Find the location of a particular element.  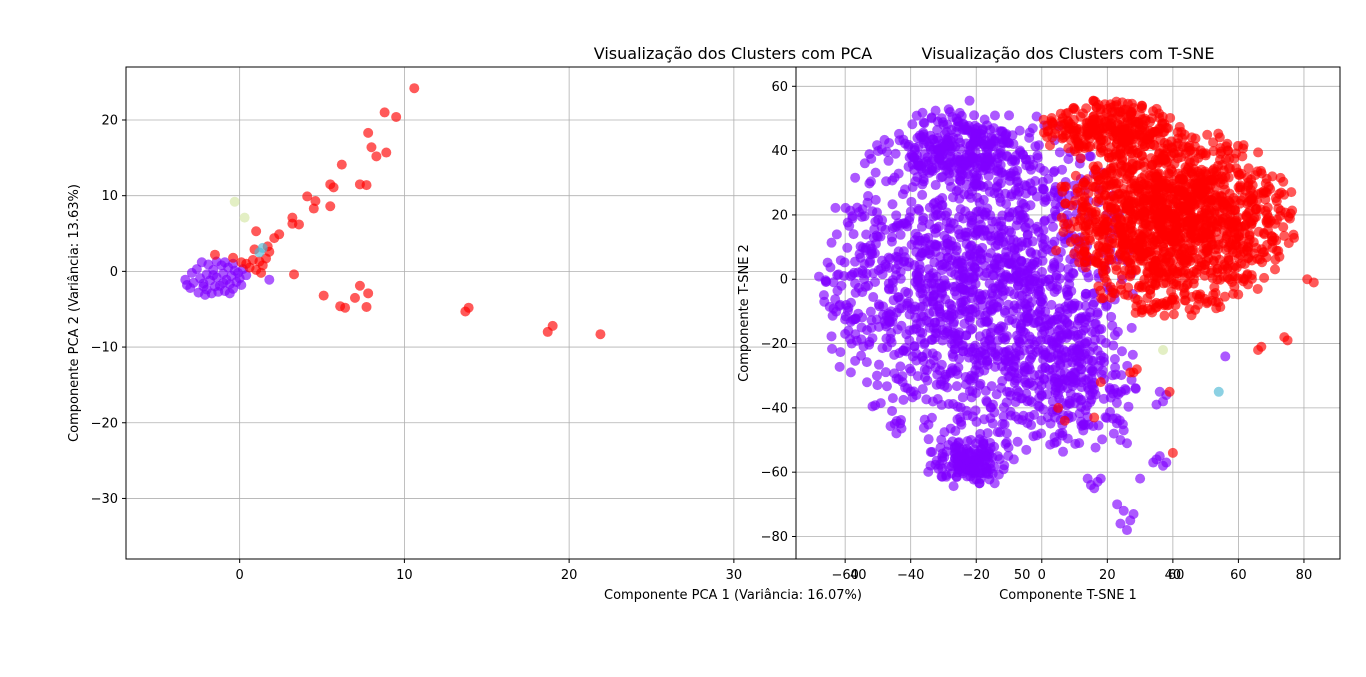

y-tick-label: 60 is located at coordinates (779, 87).